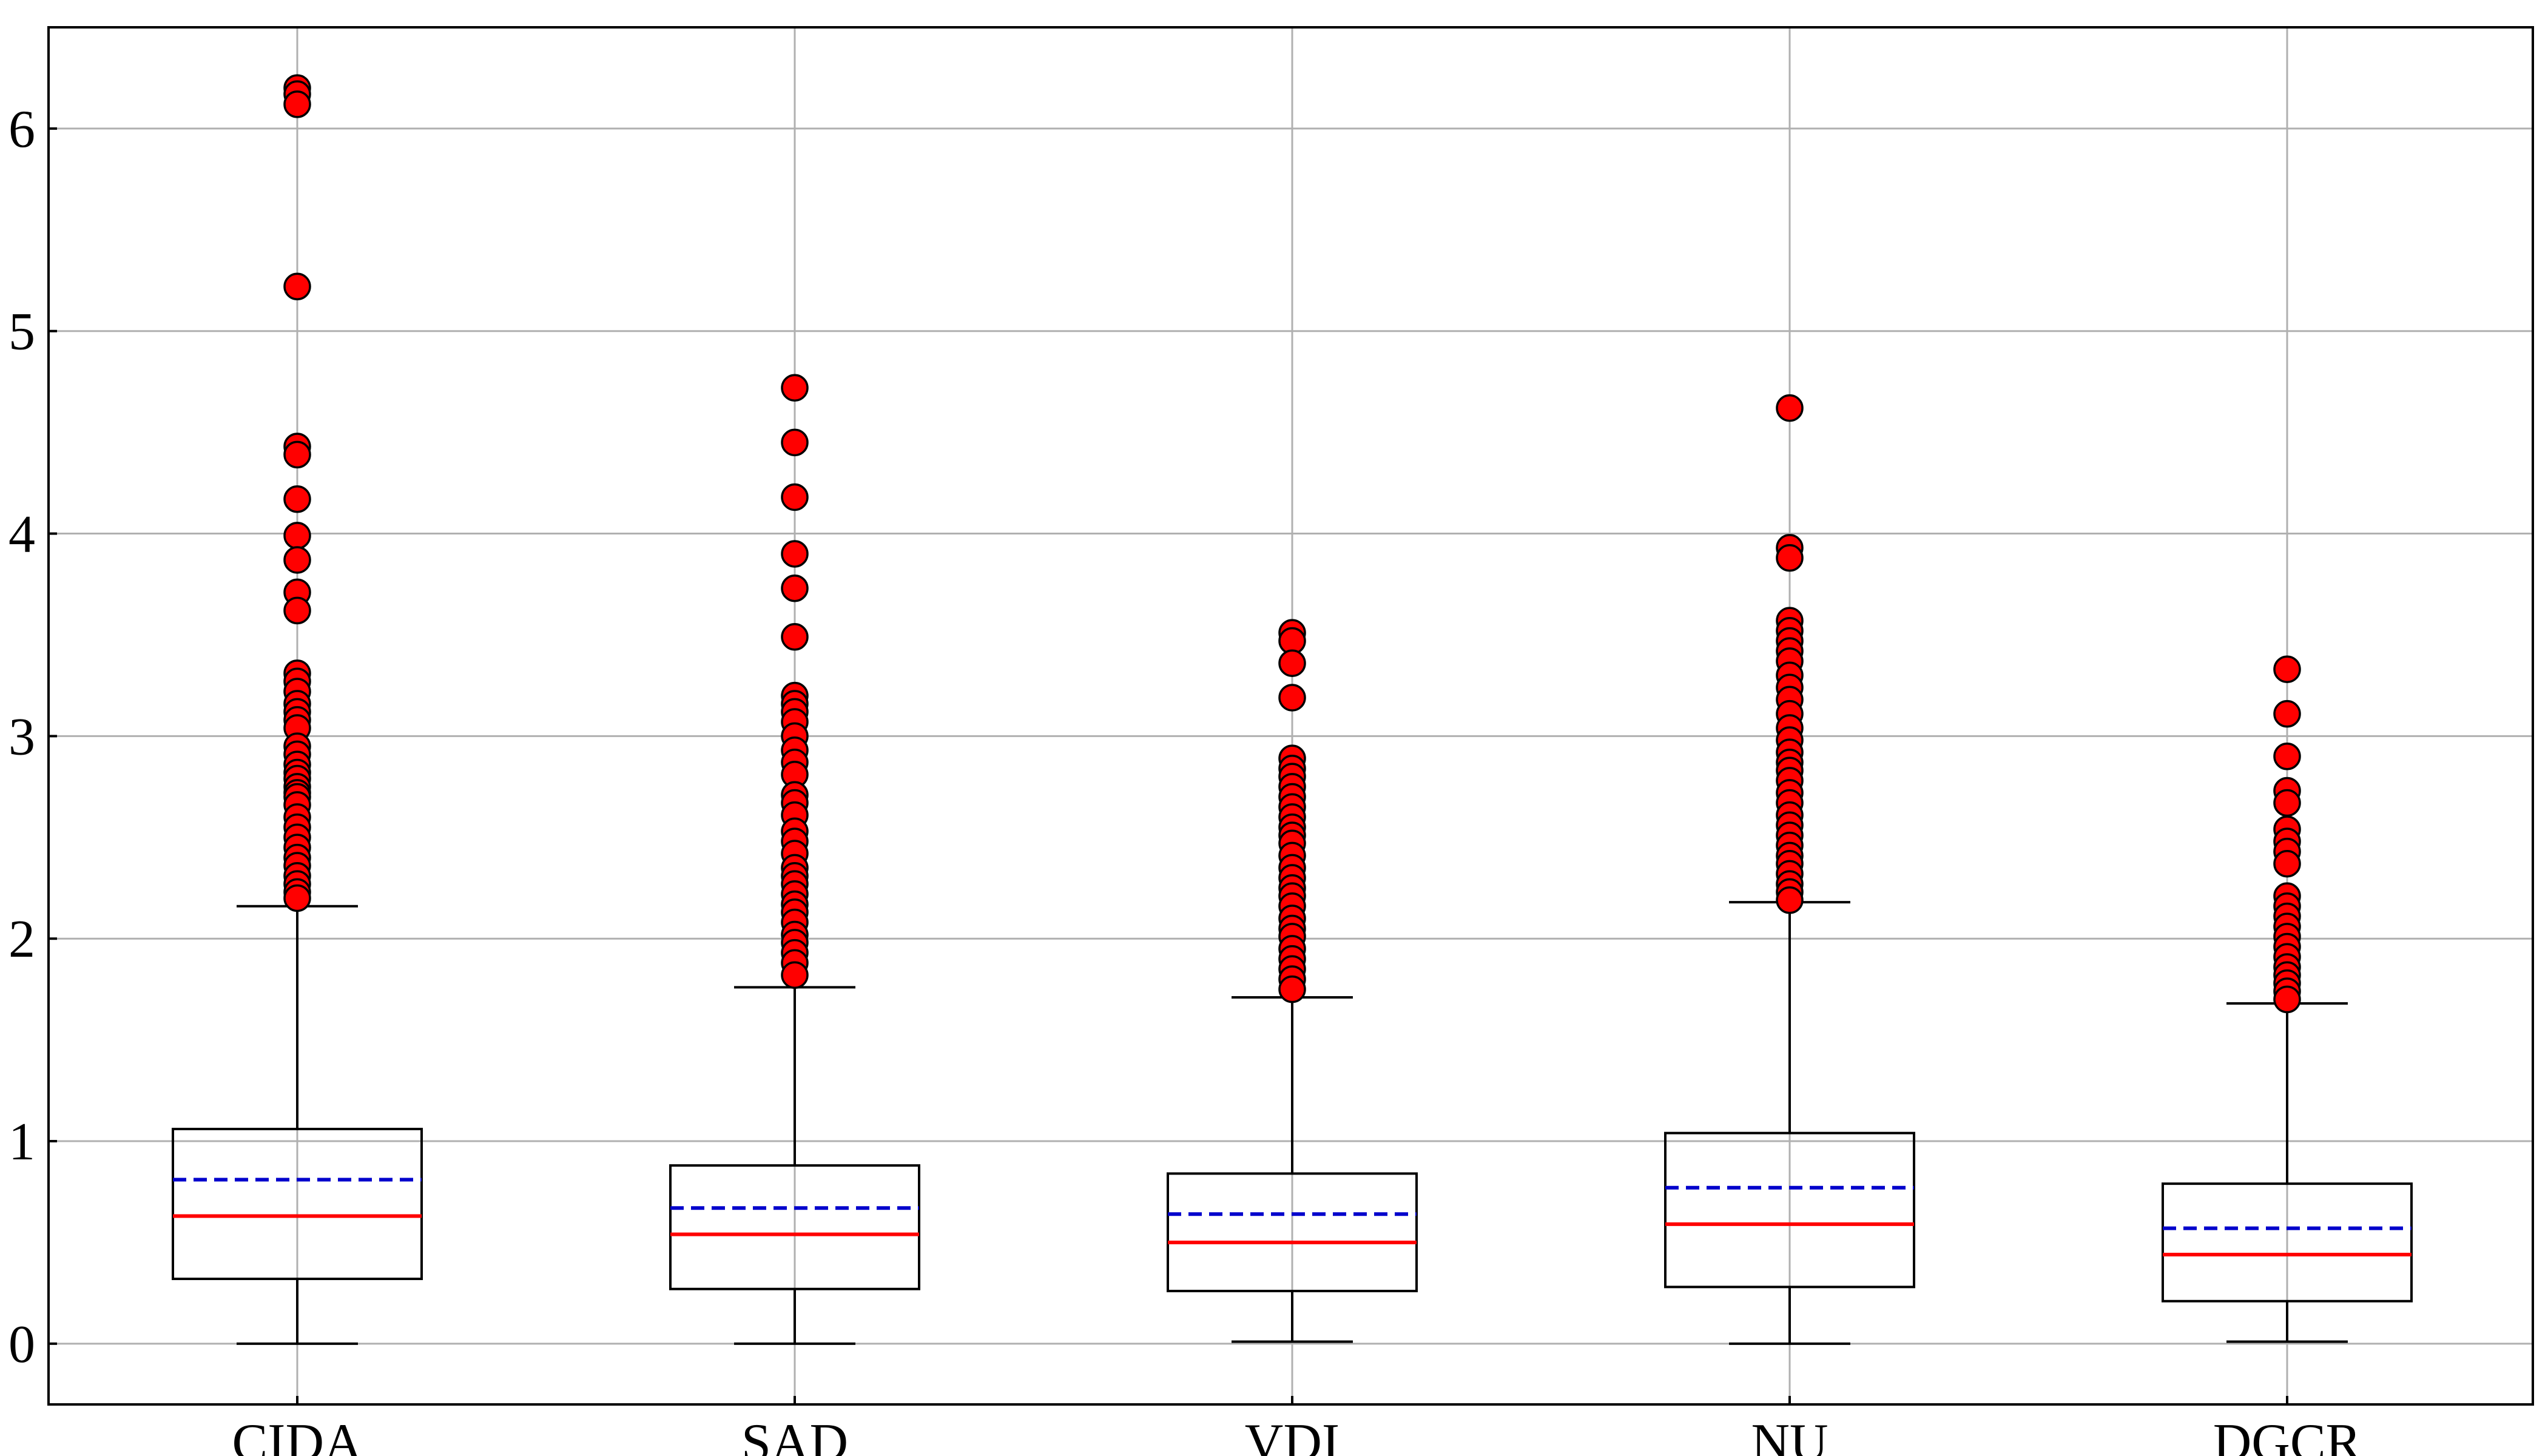  What do you see at coordinates (297, 1435) in the screenshot?
I see `x-tick-label: CIDA` at bounding box center [297, 1435].